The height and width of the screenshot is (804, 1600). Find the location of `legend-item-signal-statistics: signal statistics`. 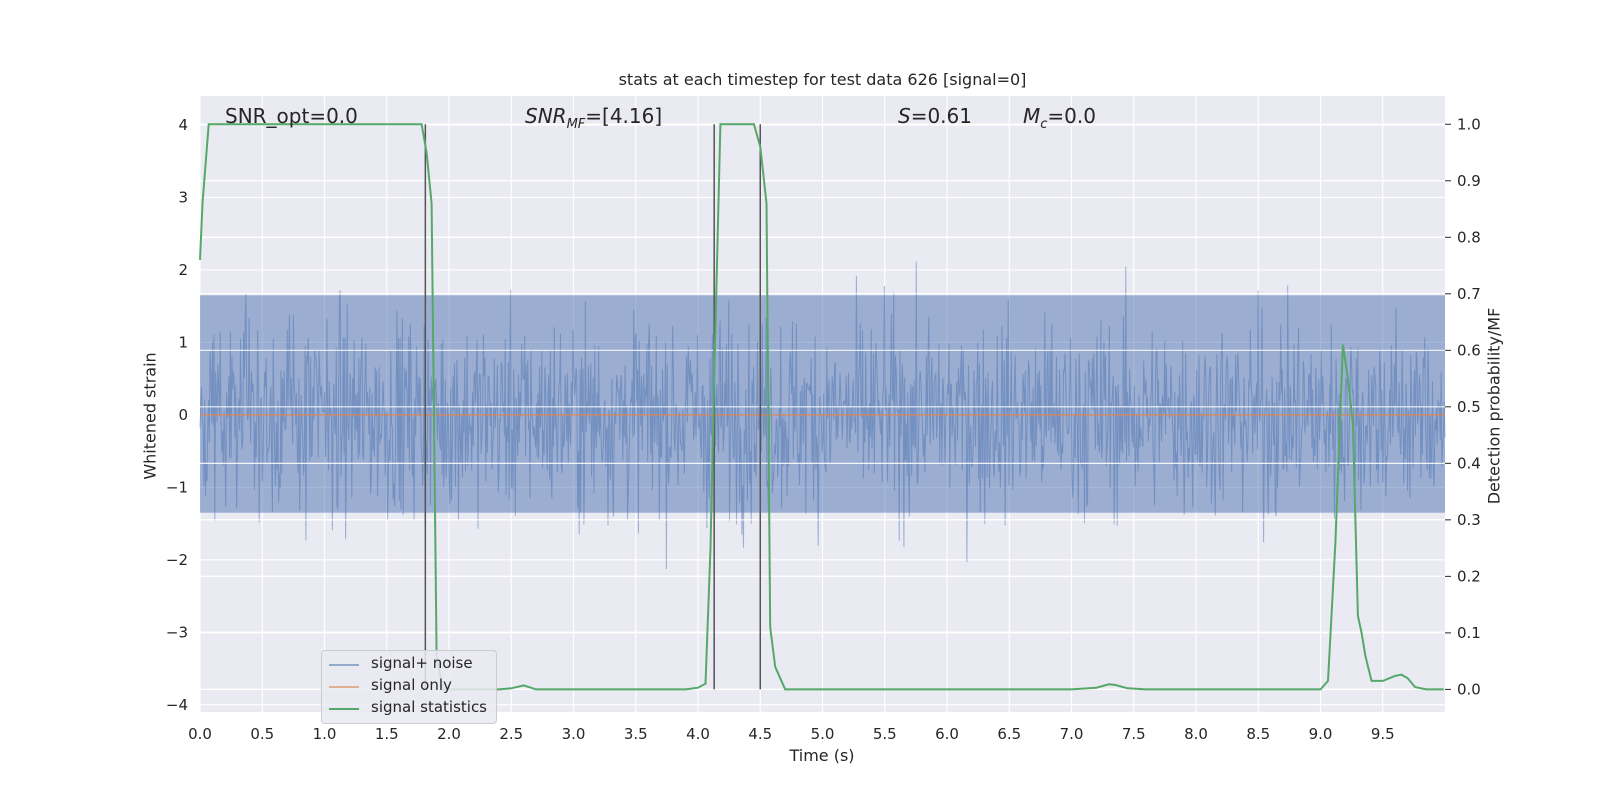

legend-item-signal-statistics: signal statistics is located at coordinates (409, 708).